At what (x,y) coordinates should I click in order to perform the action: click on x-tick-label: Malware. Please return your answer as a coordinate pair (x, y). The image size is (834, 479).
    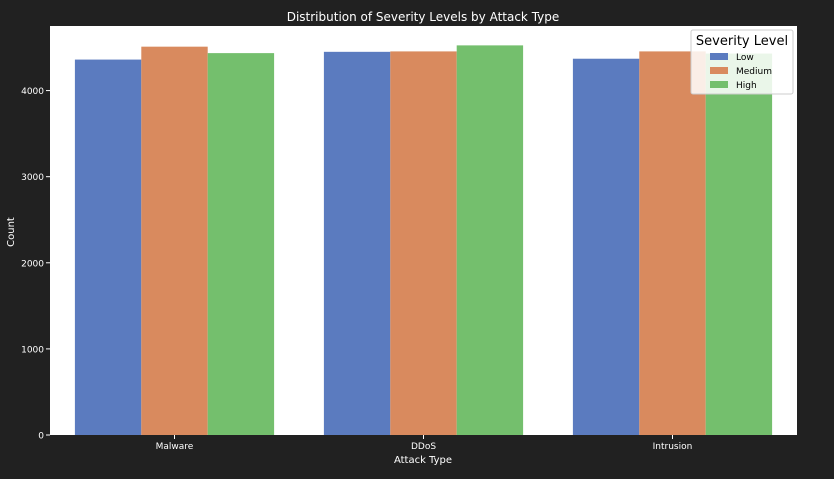
    Looking at the image, I should click on (175, 447).